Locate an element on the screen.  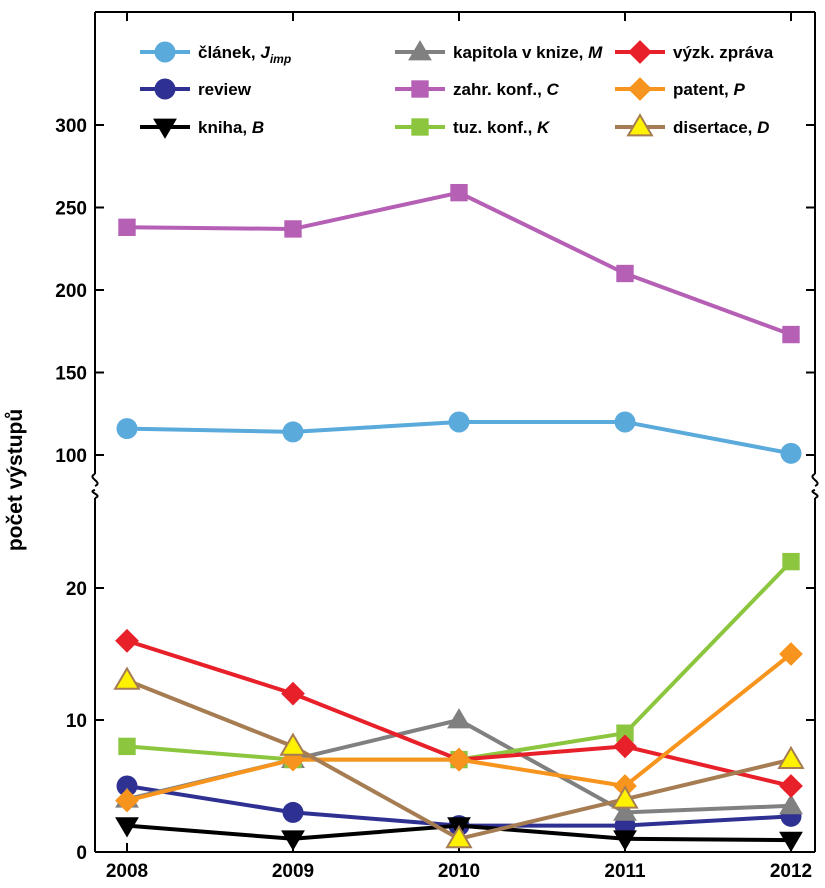
y-tick-label: 300 is located at coordinates (71, 126).